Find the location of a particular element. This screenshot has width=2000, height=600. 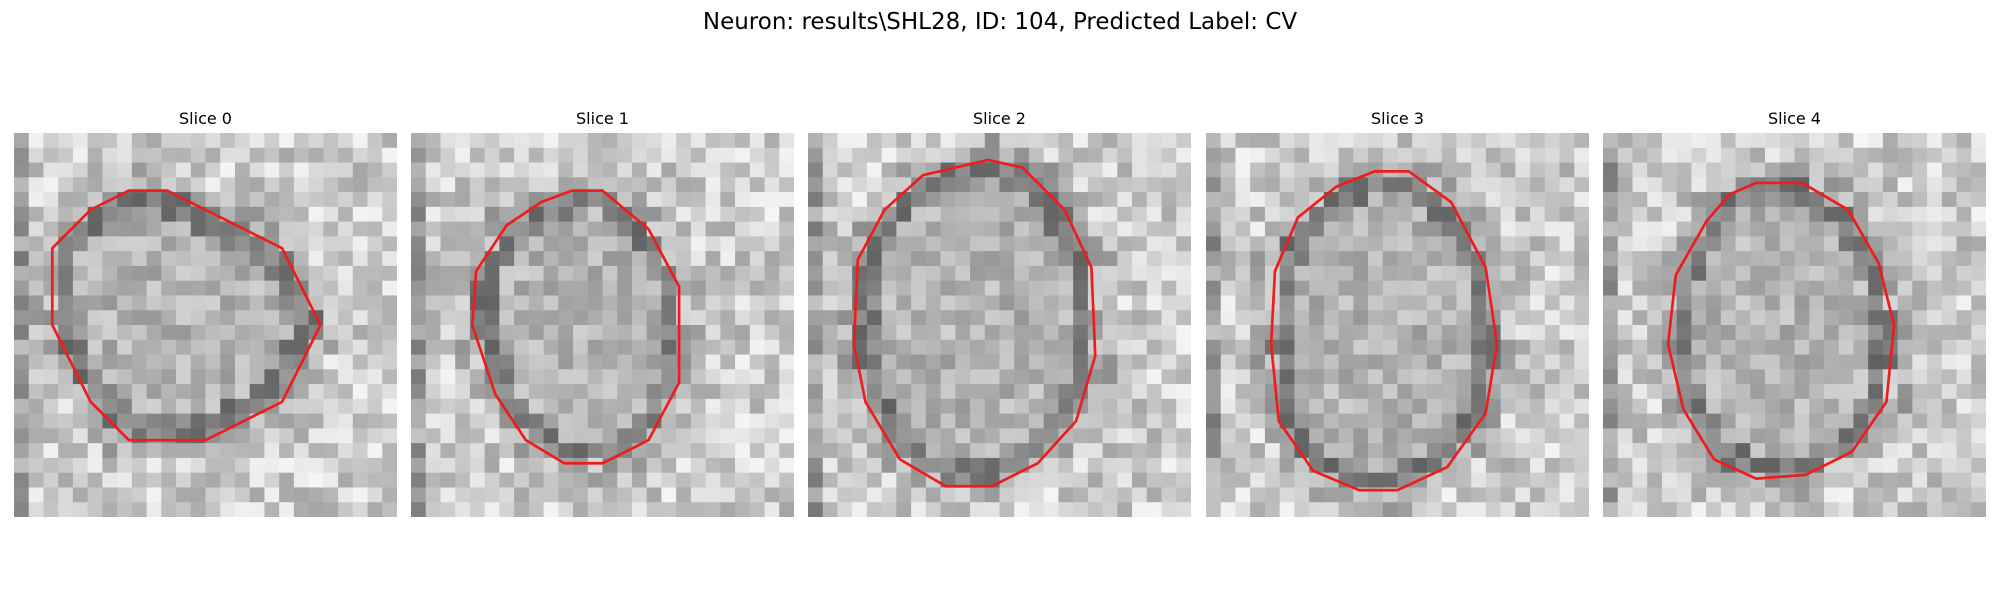

panel-title-slice-2: Slice 2 is located at coordinates (999, 118).